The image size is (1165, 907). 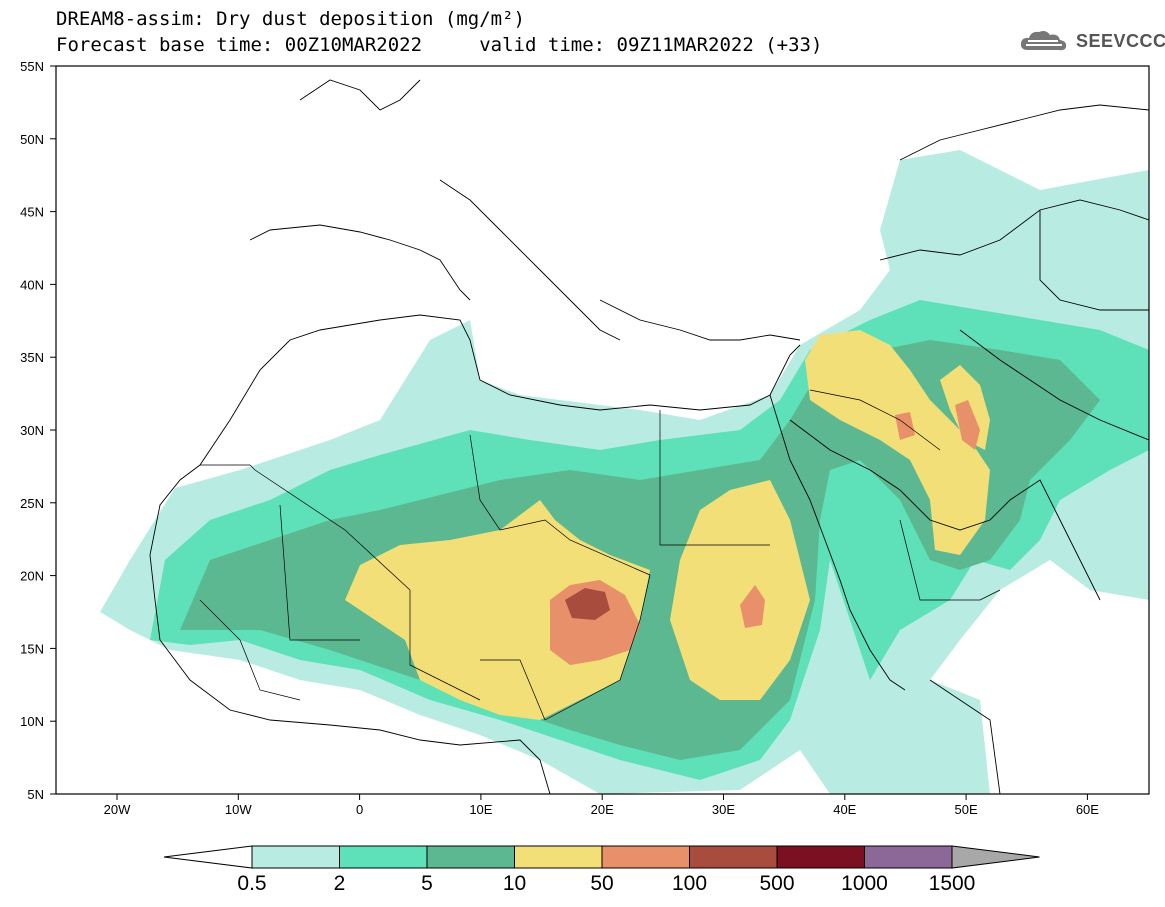 I want to click on lon-label: 30E, so click(x=723, y=809).